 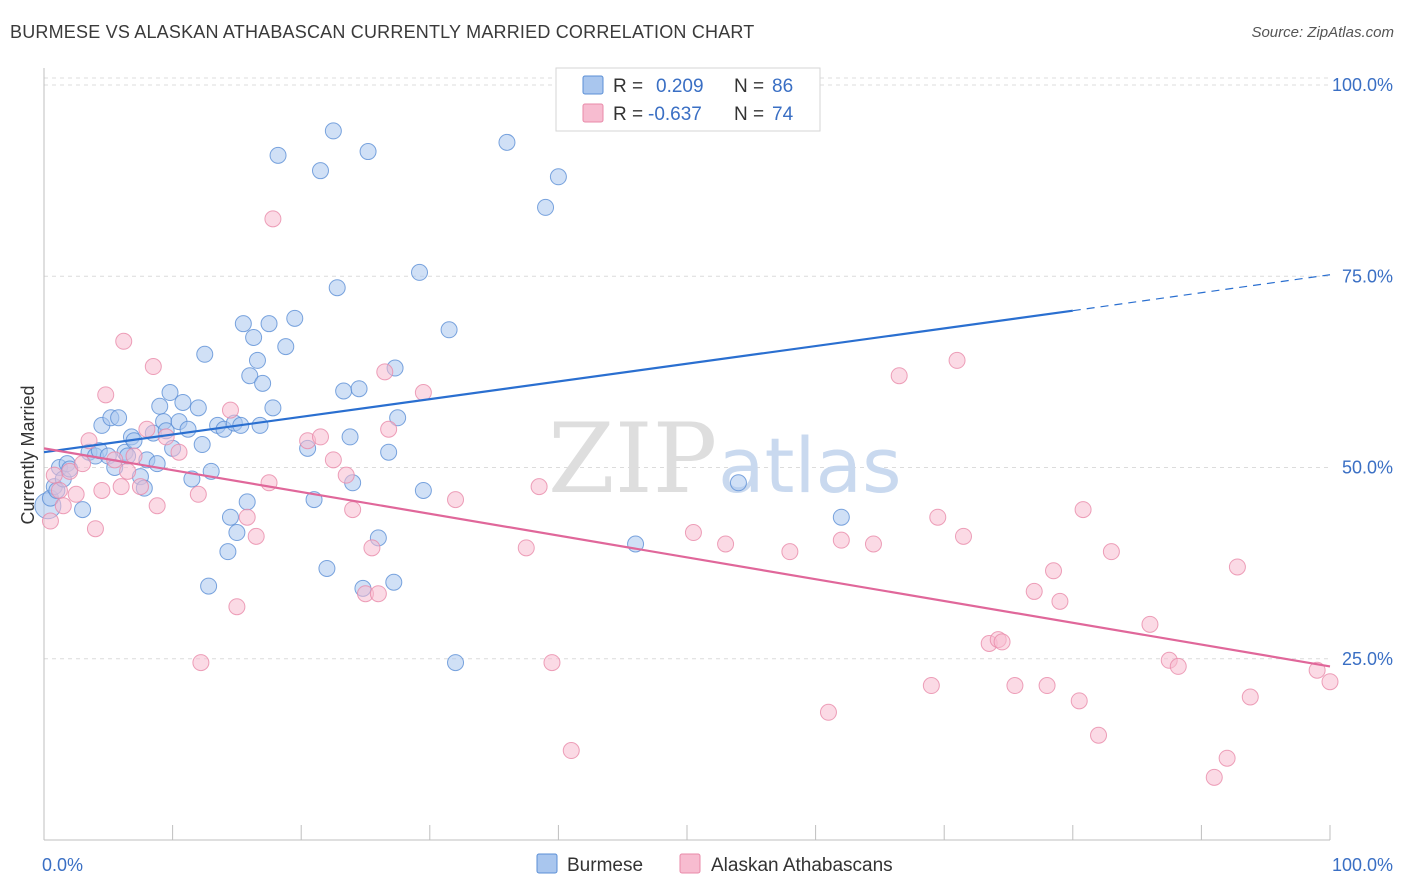 What do you see at coordinates (782, 86) in the screenshot?
I see `stats-n-value-burmese: 86` at bounding box center [782, 86].